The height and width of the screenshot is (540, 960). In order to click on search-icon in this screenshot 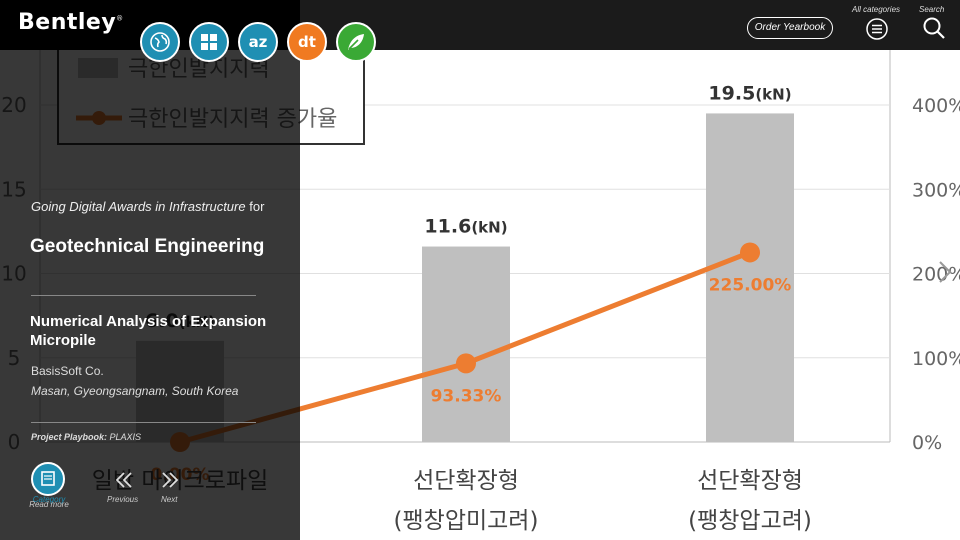, I will do `click(934, 28)`.